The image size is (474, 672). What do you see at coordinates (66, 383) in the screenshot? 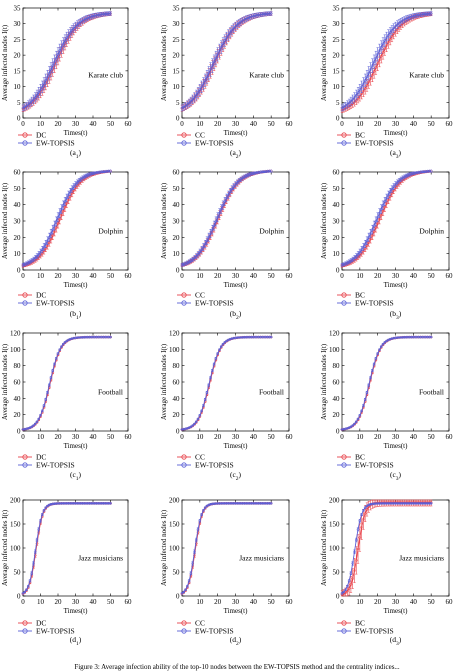
I see `series-ew-topsis` at bounding box center [66, 383].